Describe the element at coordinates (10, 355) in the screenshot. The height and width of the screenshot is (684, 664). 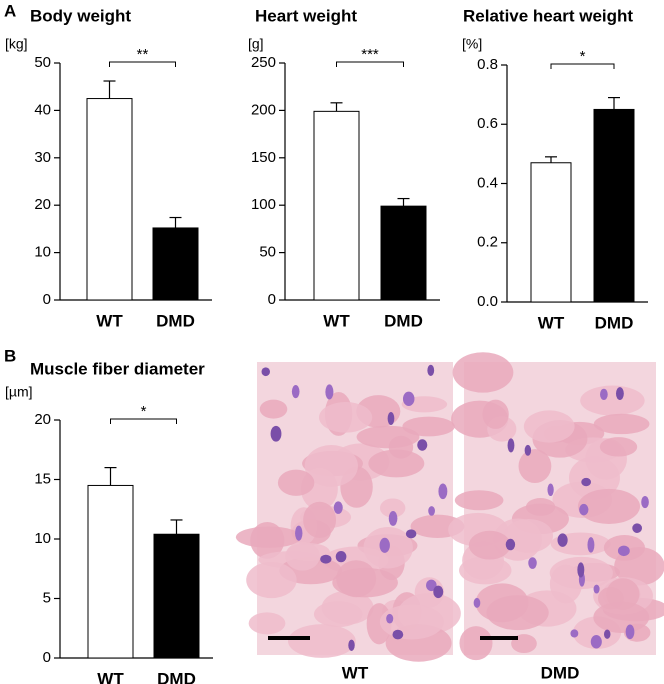
I see `panel-label: B` at that location.